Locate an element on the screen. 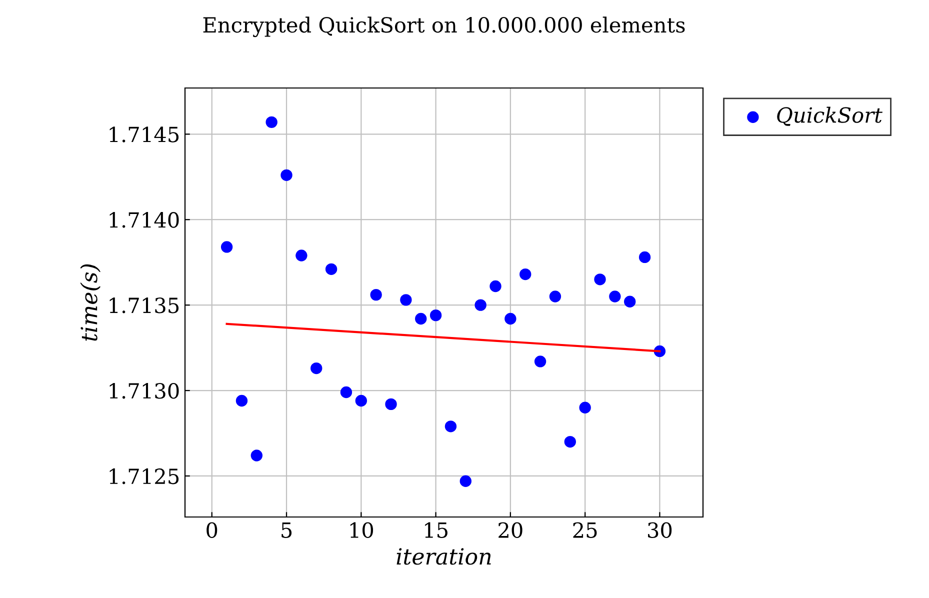 The height and width of the screenshot is (598, 929). x-axis-title: iteration is located at coordinates (443, 556).